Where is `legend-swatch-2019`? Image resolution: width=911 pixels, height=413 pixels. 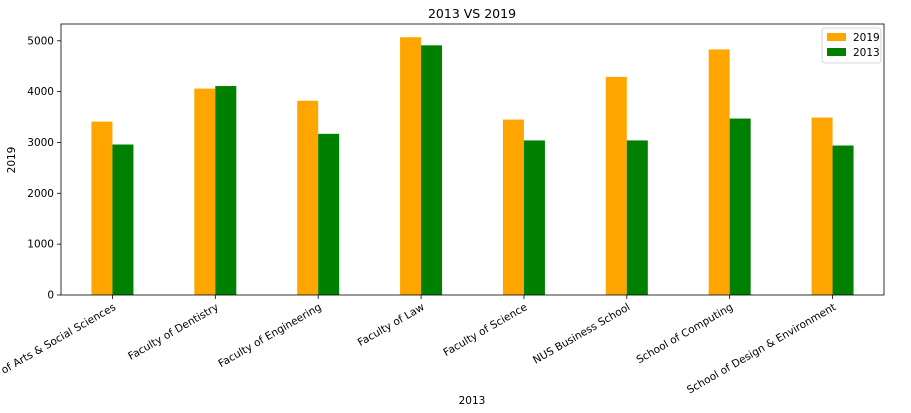 legend-swatch-2019 is located at coordinates (836, 37).